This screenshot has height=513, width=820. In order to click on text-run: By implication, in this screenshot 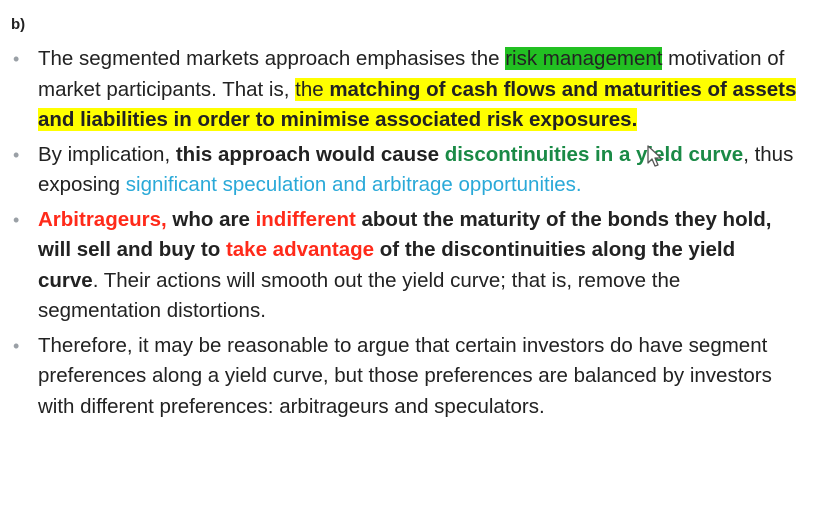, I will do `click(107, 154)`.